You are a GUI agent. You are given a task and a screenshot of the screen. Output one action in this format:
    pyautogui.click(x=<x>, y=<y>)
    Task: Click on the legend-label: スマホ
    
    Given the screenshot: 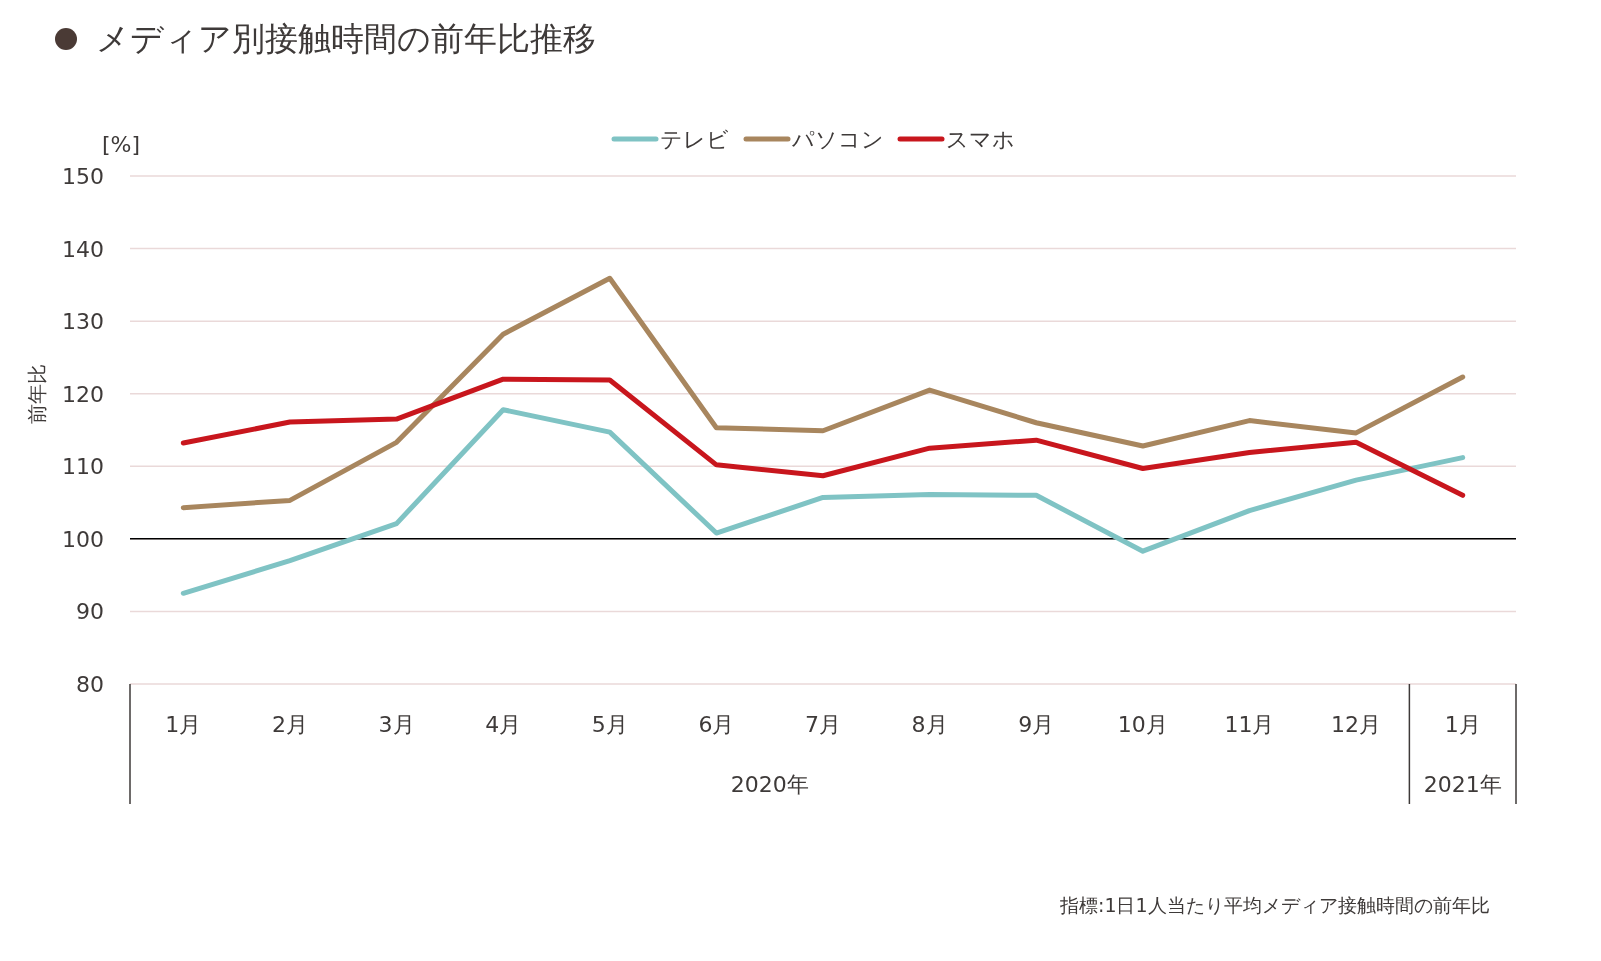 What is the action you would take?
    pyautogui.click(x=980, y=139)
    